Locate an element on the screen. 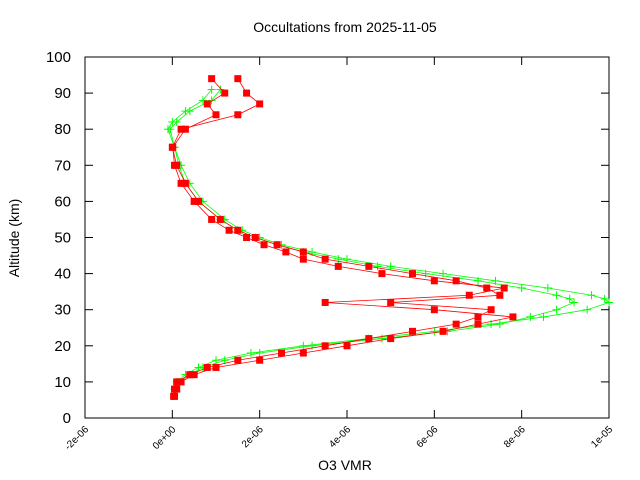 Image resolution: width=640 pixels, height=480 pixels. y-tick-label: 0 is located at coordinates (67, 418).